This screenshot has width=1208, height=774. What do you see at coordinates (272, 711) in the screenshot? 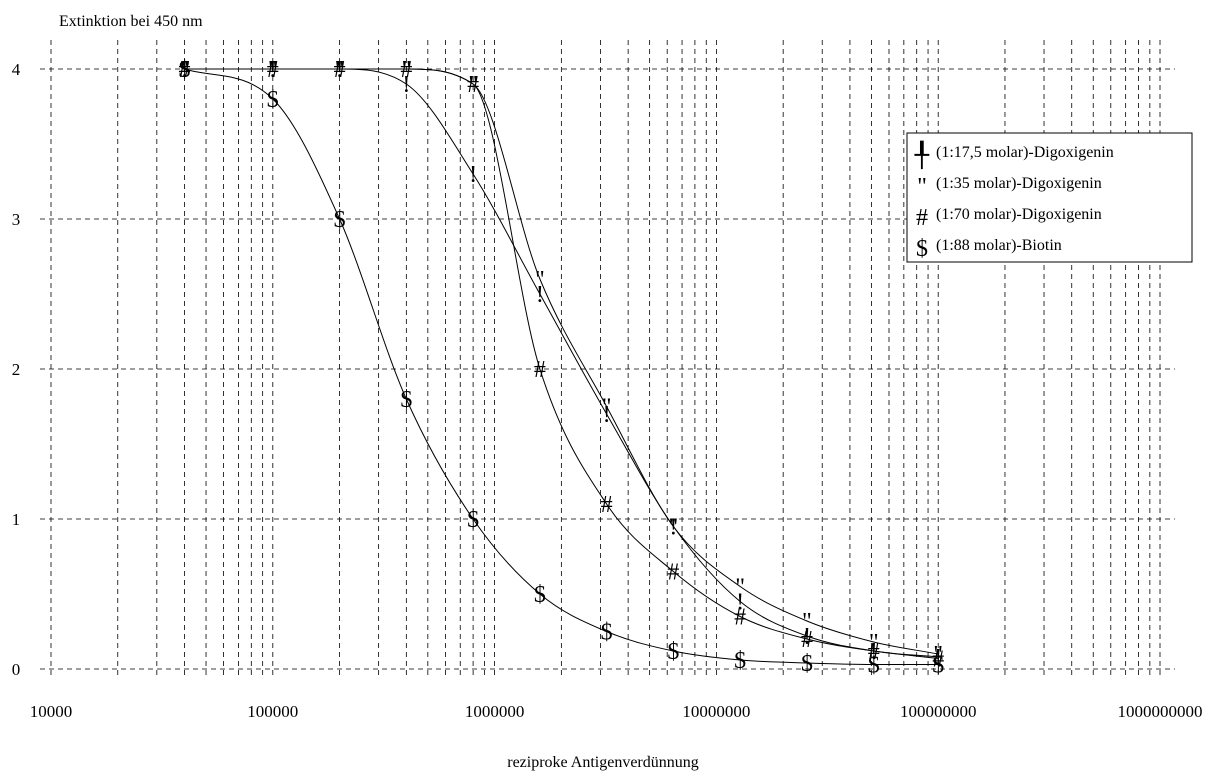
I see `x-tick-label: 100000` at bounding box center [272, 711].